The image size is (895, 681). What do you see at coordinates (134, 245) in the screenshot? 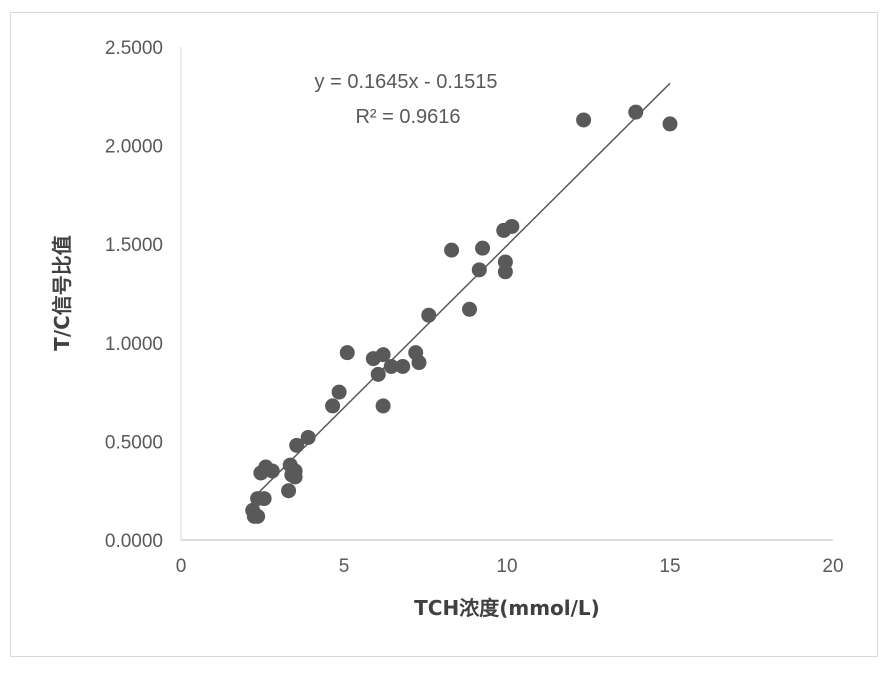
I see `y-tick-label: 1.5000` at bounding box center [134, 245].